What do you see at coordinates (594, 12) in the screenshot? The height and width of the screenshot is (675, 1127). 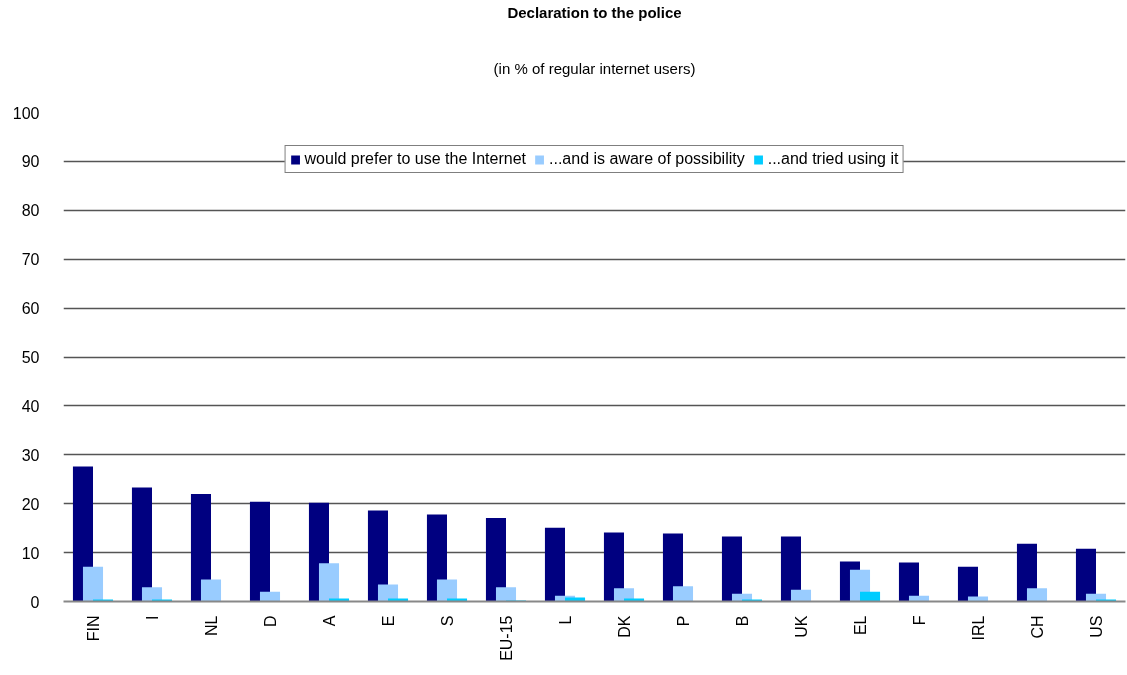 I see `chart-title: Declaration to the police` at bounding box center [594, 12].